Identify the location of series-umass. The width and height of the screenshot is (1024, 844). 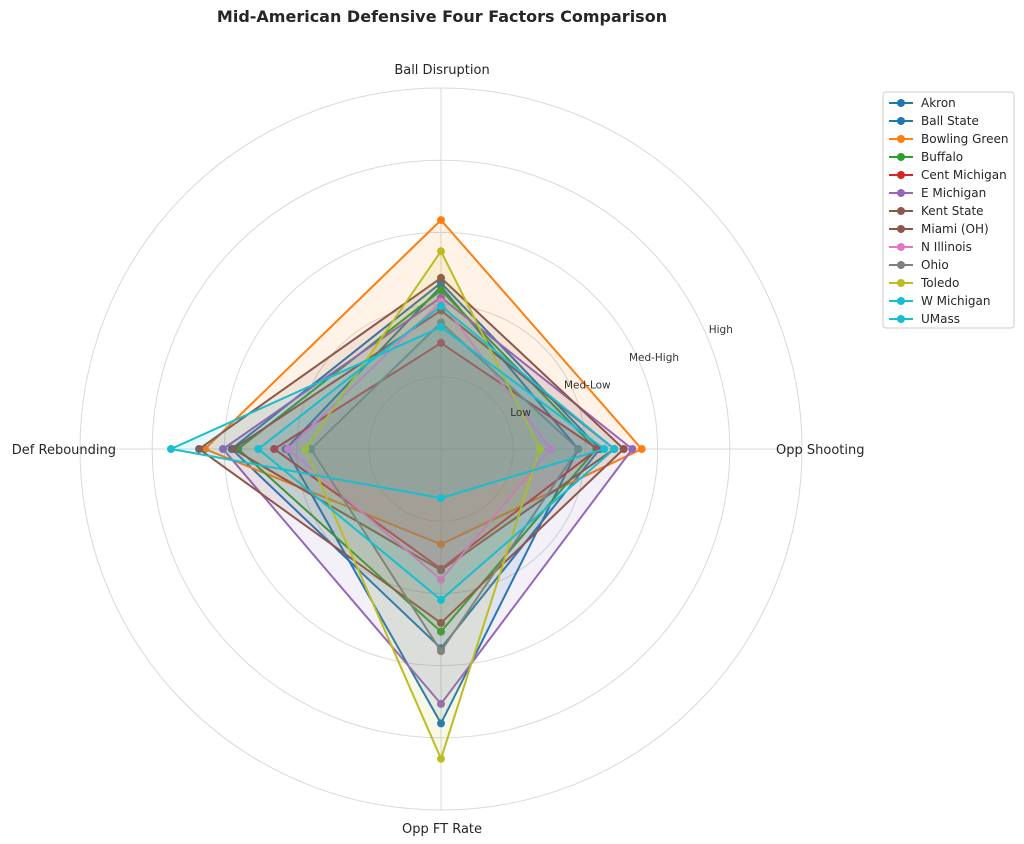
(388, 413).